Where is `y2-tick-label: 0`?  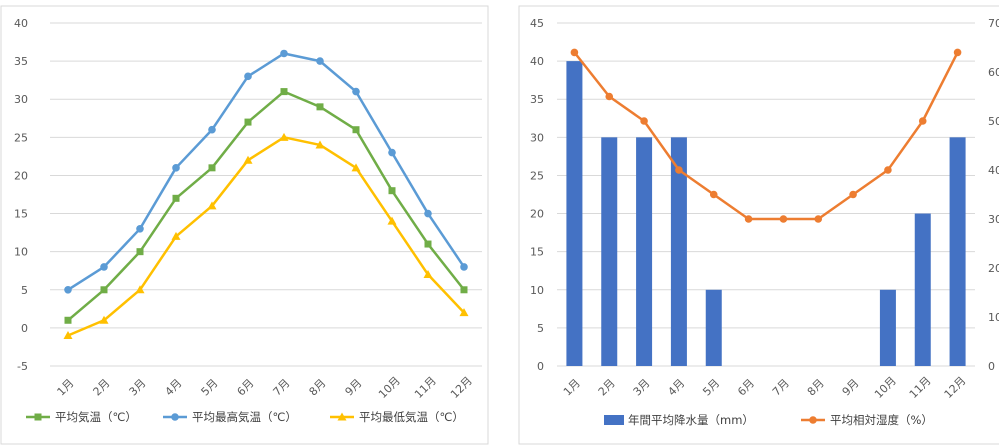 y2-tick-label: 0 is located at coordinates (991, 366).